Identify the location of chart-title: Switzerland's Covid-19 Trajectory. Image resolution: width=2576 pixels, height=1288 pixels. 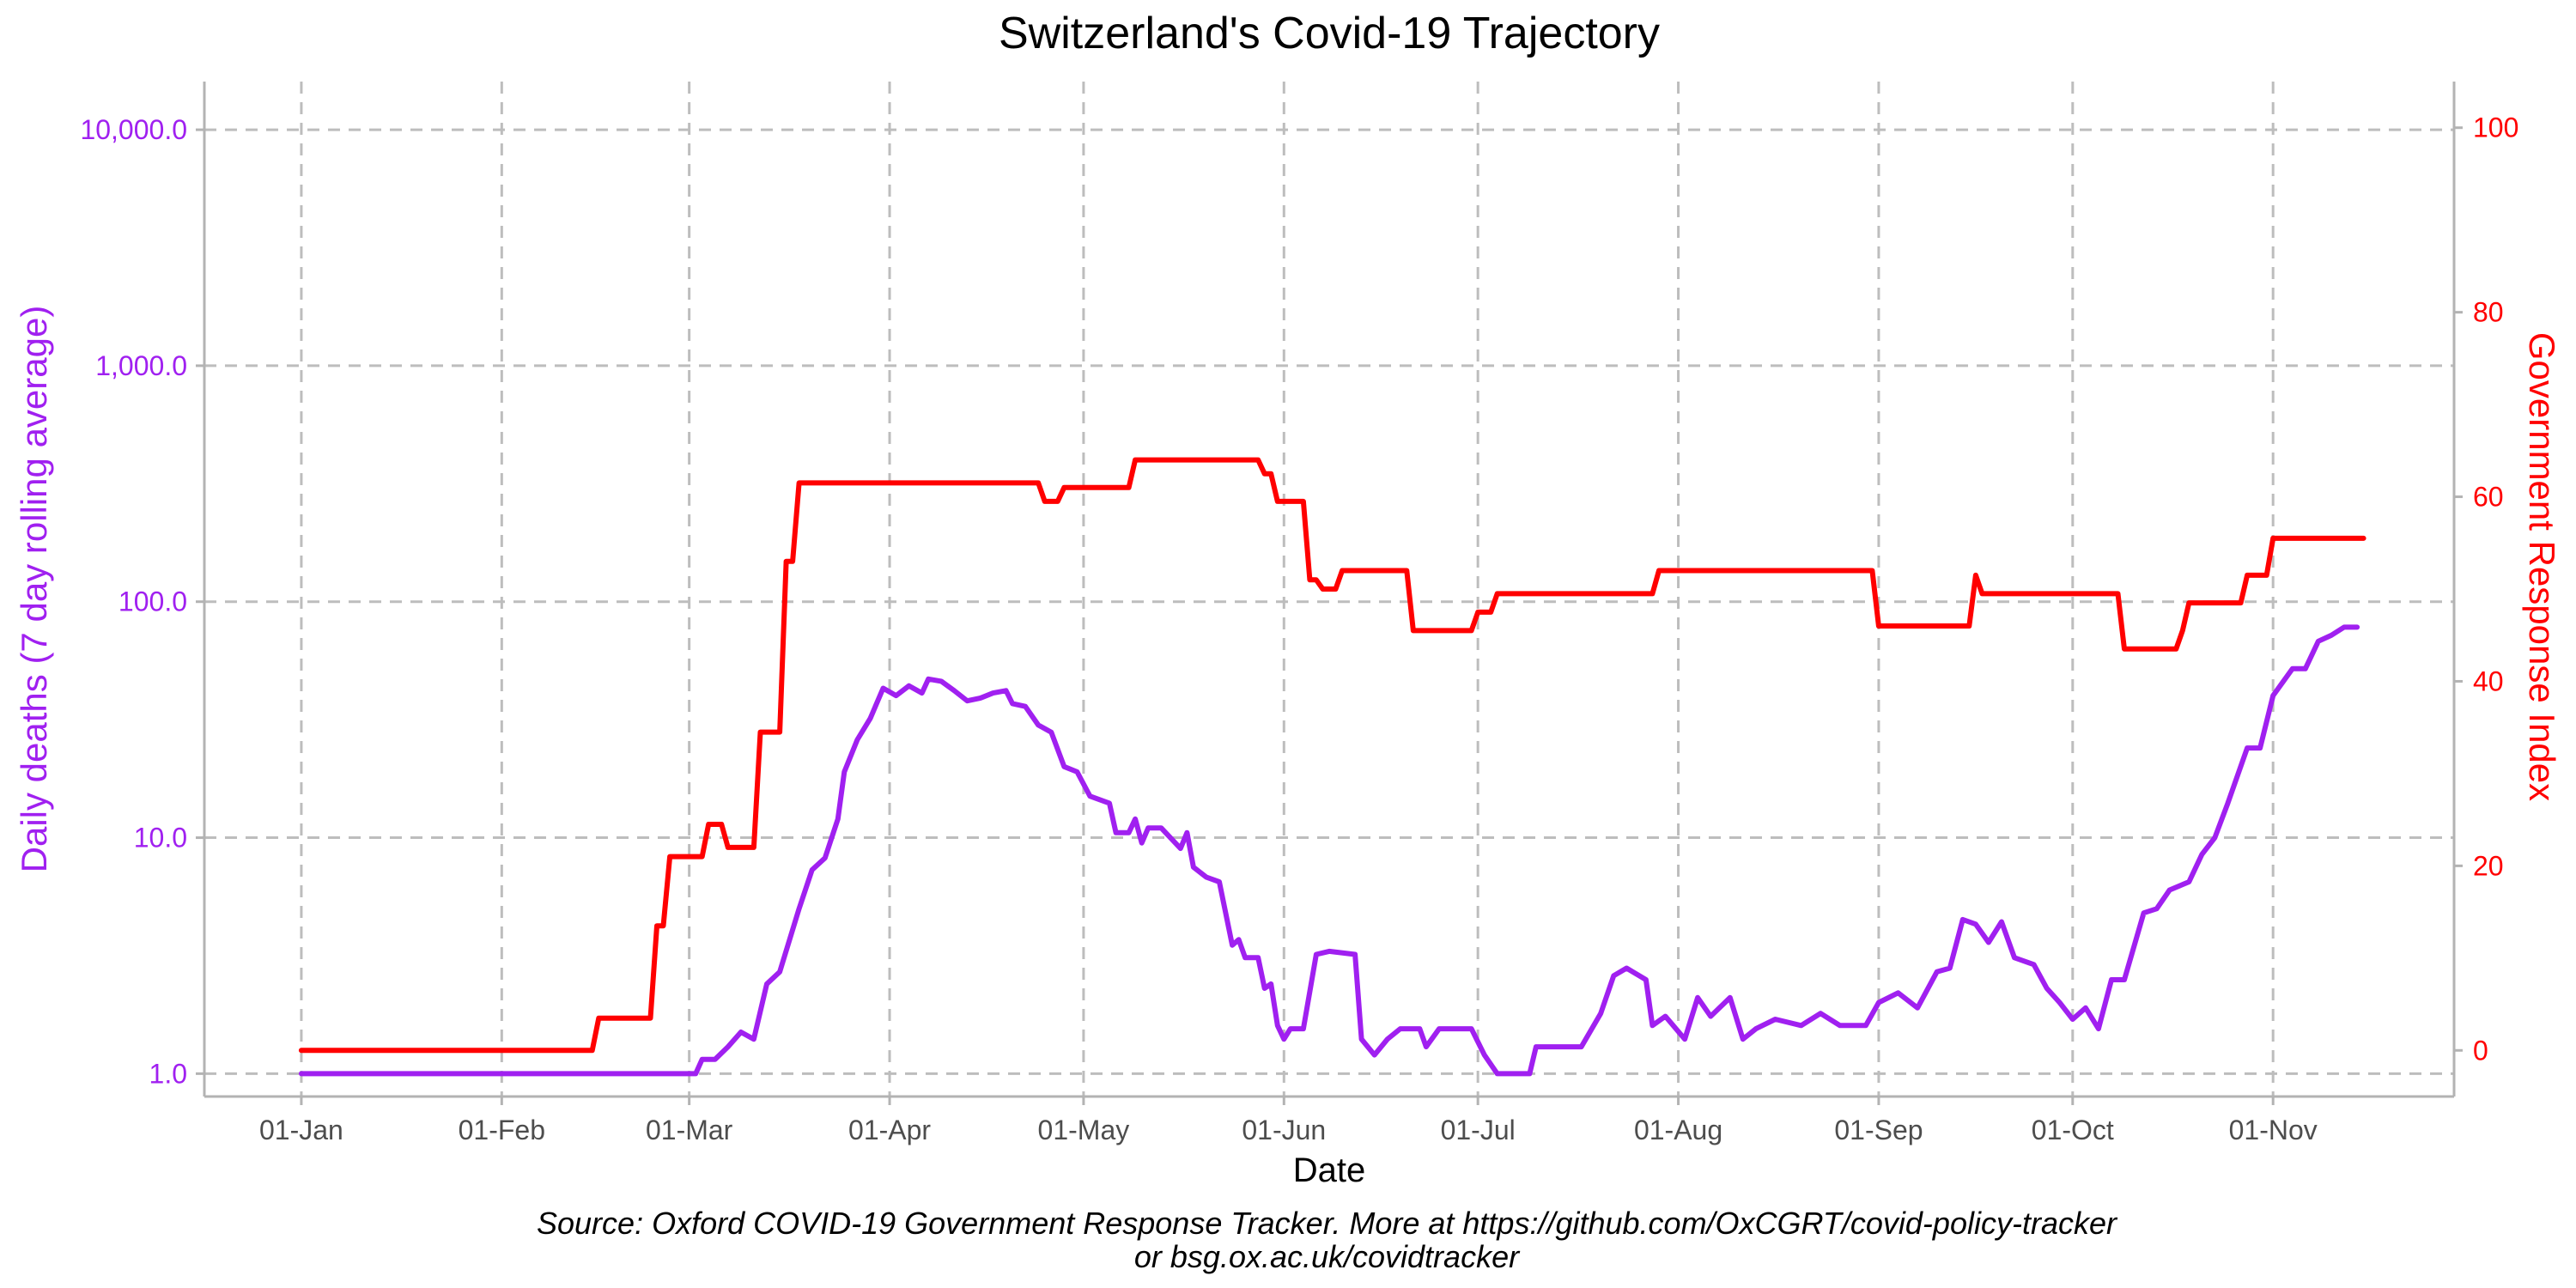
(1330, 33).